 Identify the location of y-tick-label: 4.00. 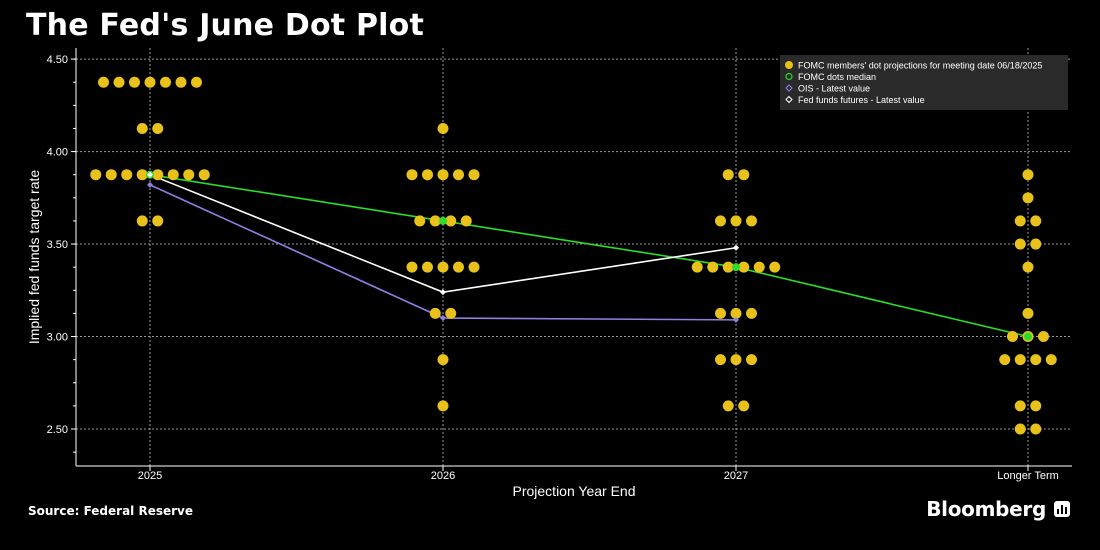
(57, 153).